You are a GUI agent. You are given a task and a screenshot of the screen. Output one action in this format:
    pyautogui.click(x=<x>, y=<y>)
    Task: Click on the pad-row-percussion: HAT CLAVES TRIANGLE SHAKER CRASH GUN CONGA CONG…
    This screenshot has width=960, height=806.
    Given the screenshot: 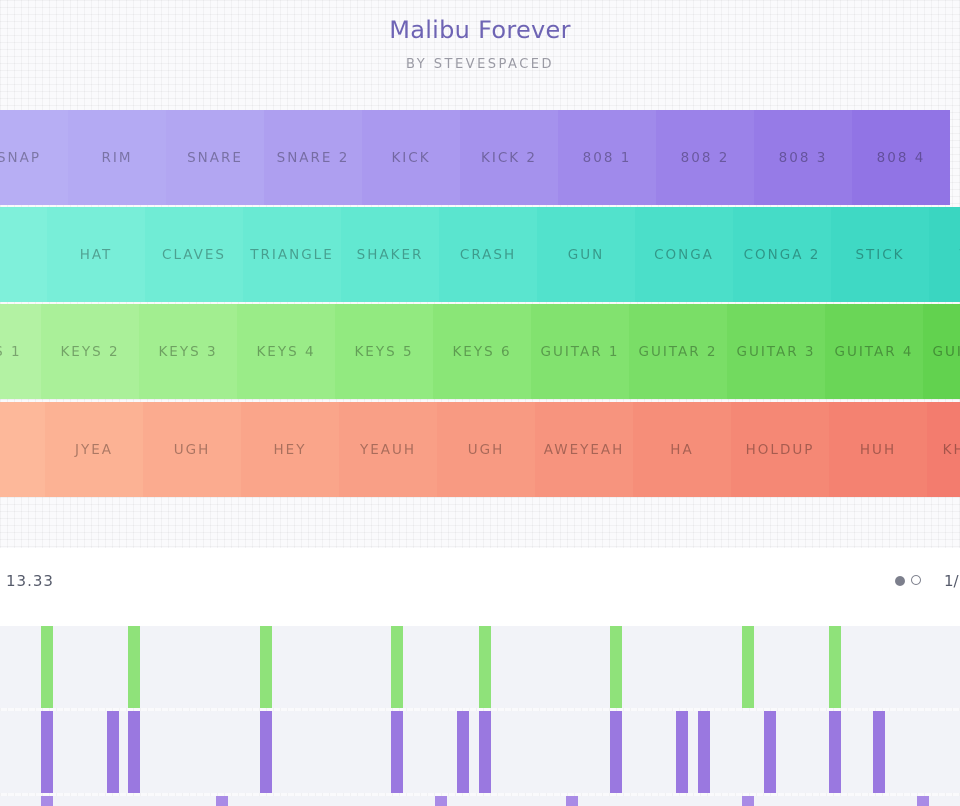 What is the action you would take?
    pyautogui.click(x=480, y=254)
    